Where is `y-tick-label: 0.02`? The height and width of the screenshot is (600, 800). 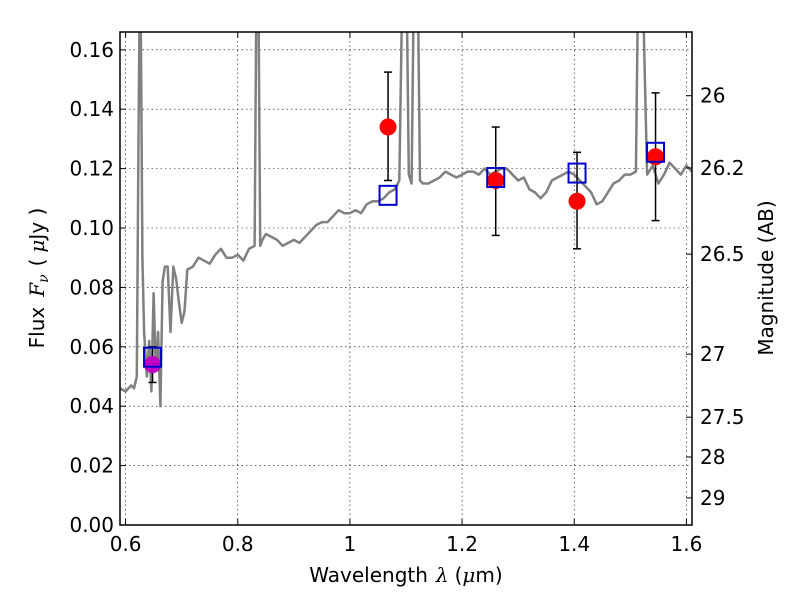 y-tick-label: 0.02 is located at coordinates (91, 466).